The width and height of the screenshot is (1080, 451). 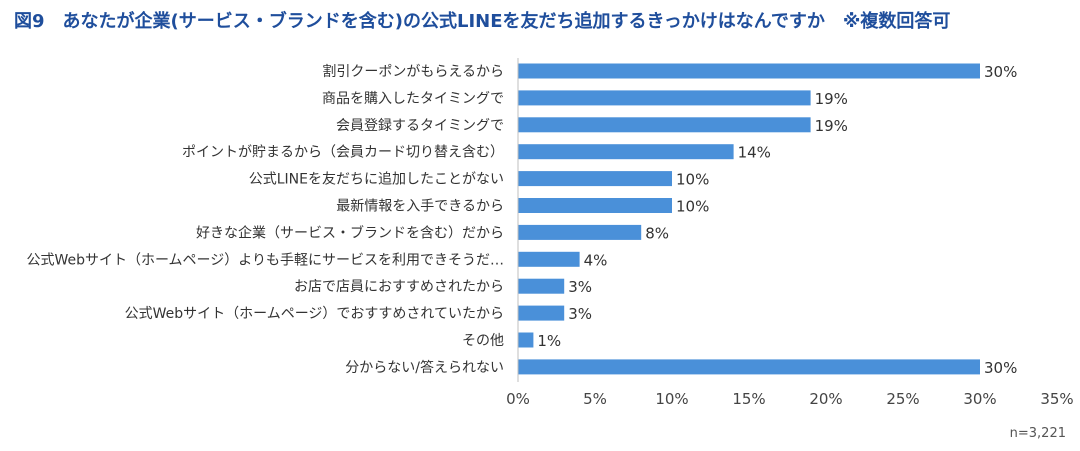 What do you see at coordinates (671, 399) in the screenshot?
I see `x-tick-label: 10%` at bounding box center [671, 399].